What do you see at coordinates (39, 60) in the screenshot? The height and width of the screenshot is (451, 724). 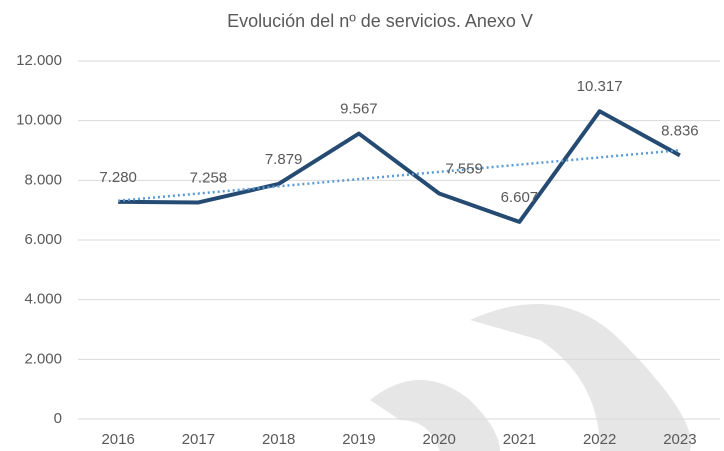 I see `y-tick-label: 12.000` at bounding box center [39, 60].